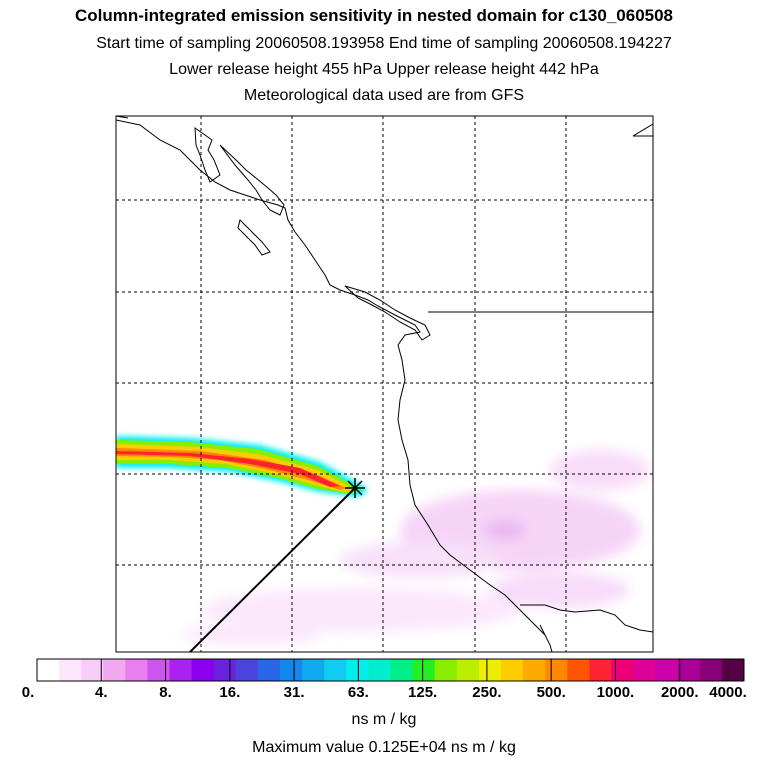  I want to click on colorbar-tick-label: 125., so click(423, 692).